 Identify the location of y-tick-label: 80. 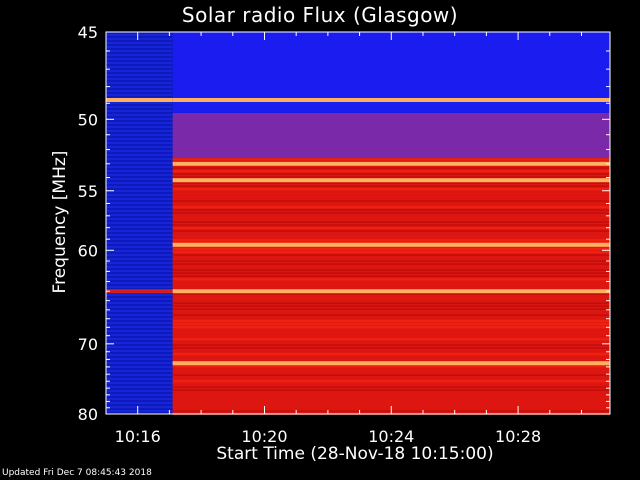
(88, 414).